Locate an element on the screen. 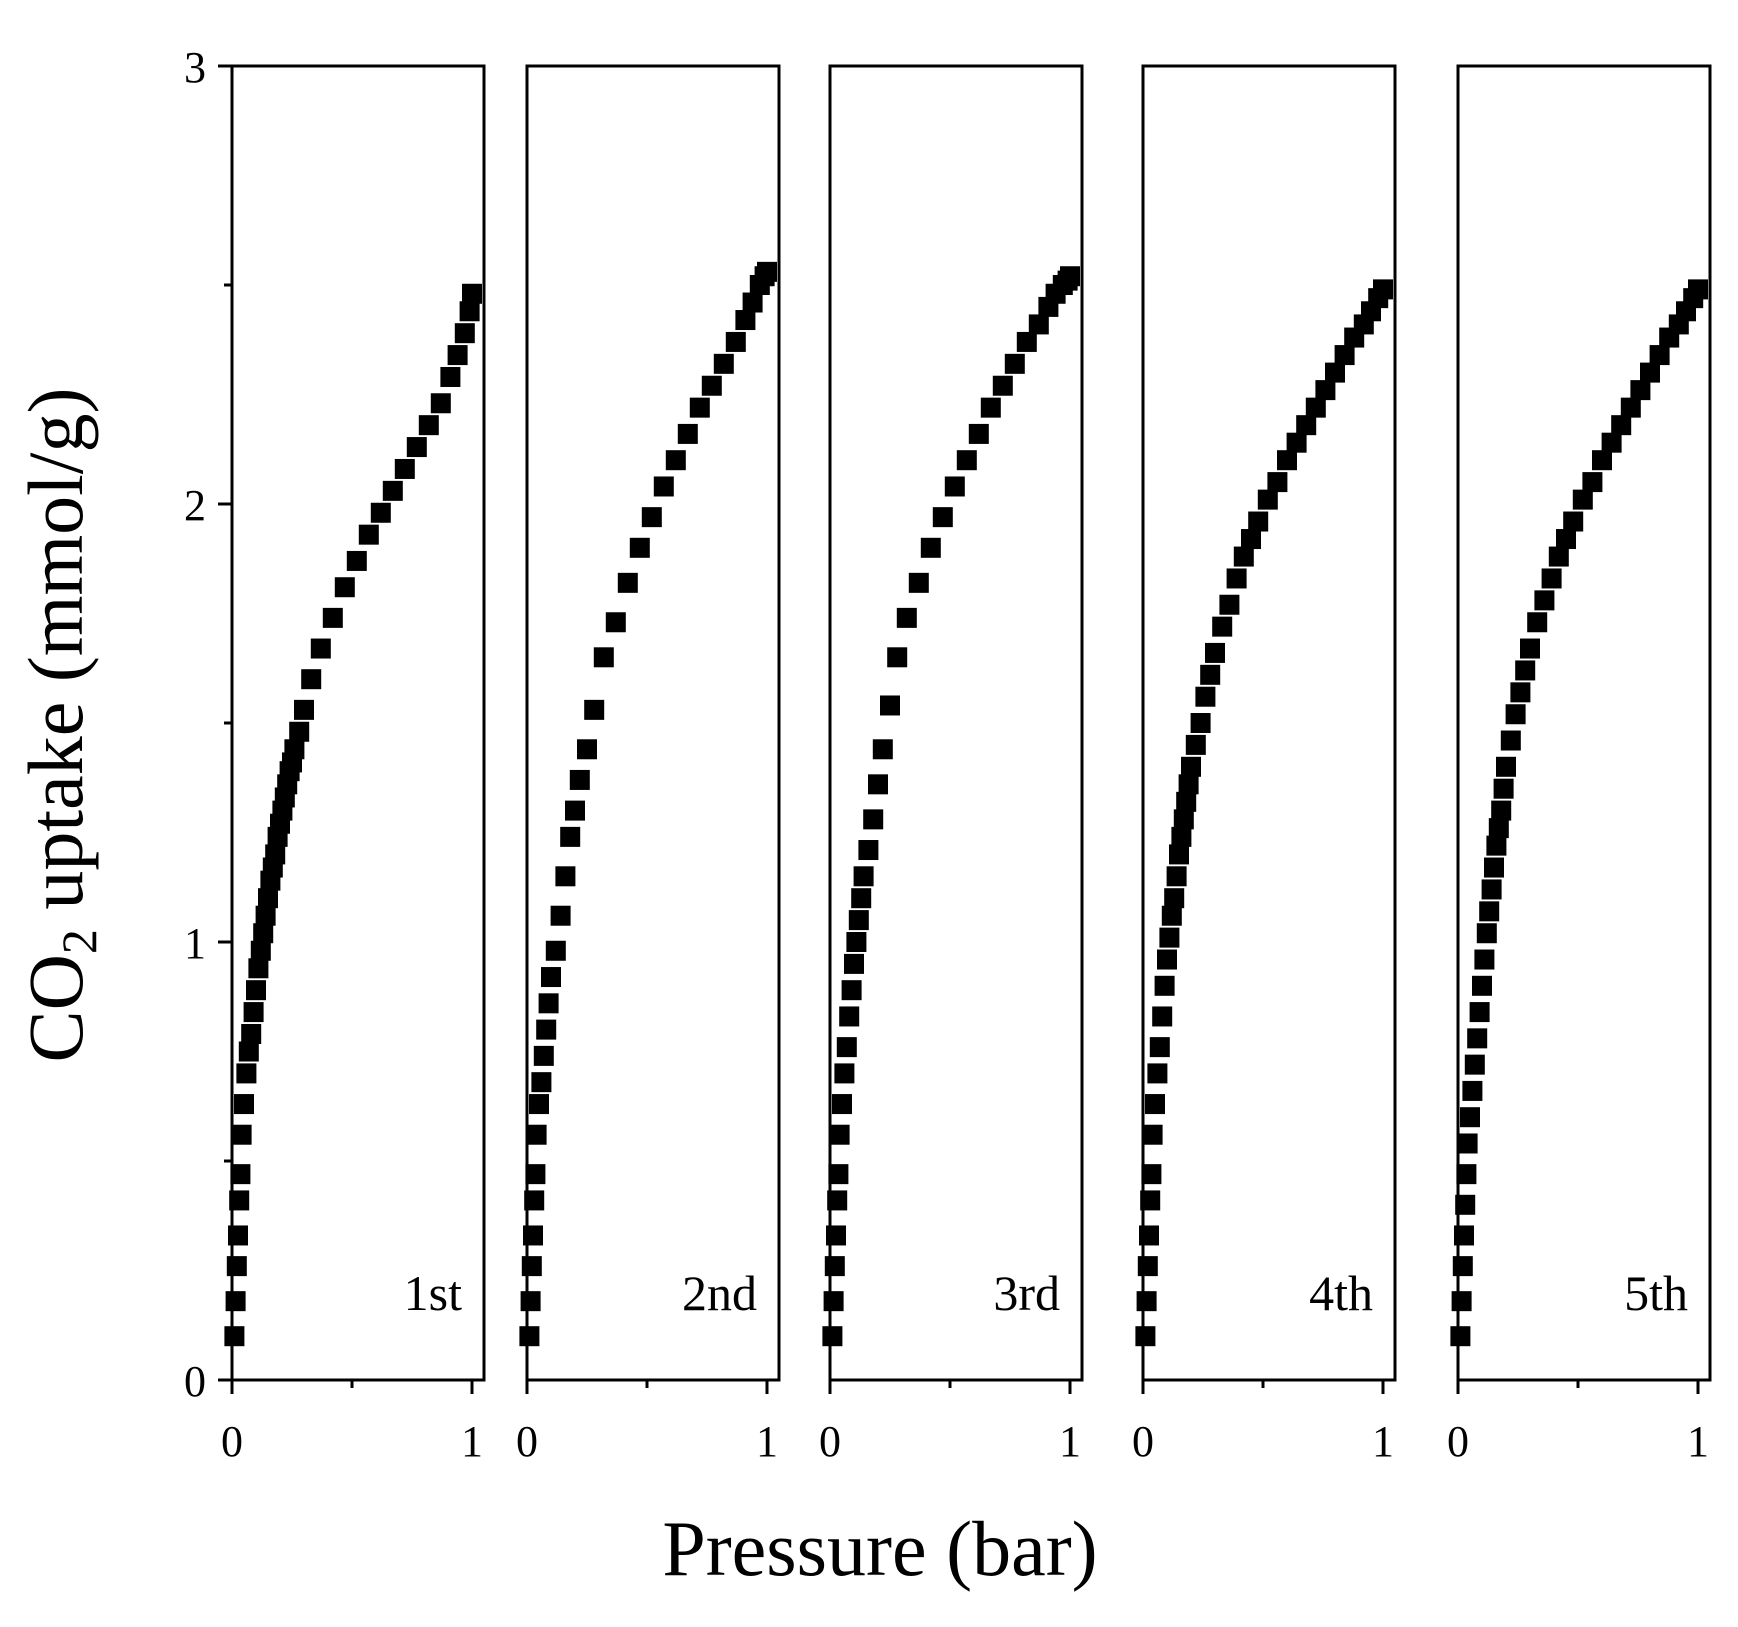  cycle-label: 3rd is located at coordinates (1026, 1293).